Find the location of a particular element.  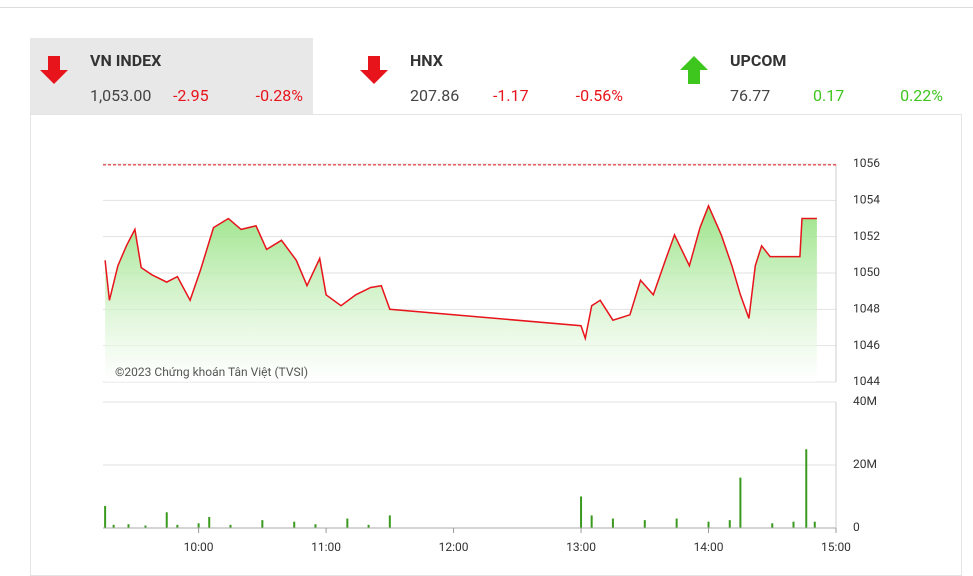

y-tick-label: 1054 is located at coordinates (866, 200).